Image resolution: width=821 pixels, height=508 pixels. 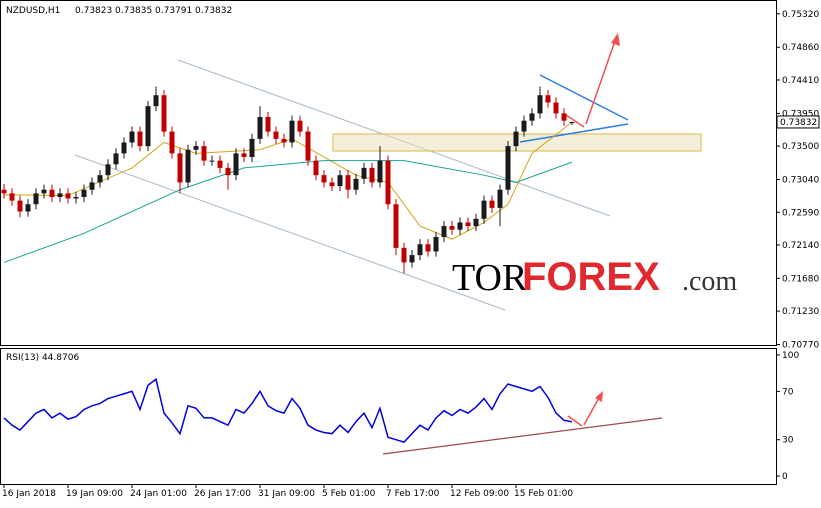 I want to click on y-tick-label: 0.73040, so click(x=800, y=181).